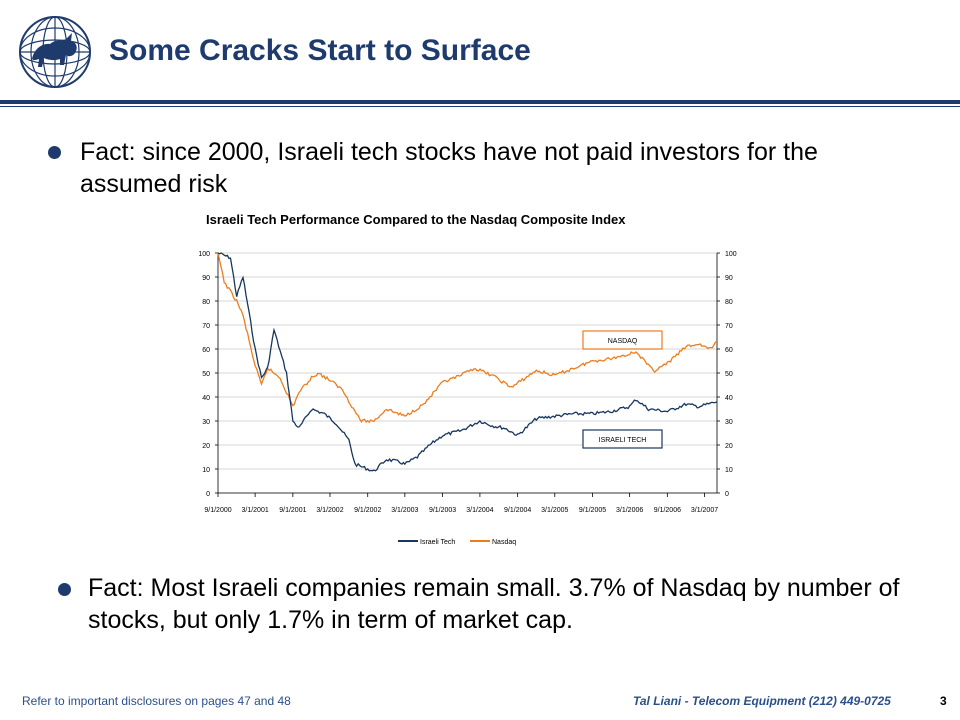 The width and height of the screenshot is (960, 720). What do you see at coordinates (504, 542) in the screenshot?
I see `legend-label: Nasdaq` at bounding box center [504, 542].